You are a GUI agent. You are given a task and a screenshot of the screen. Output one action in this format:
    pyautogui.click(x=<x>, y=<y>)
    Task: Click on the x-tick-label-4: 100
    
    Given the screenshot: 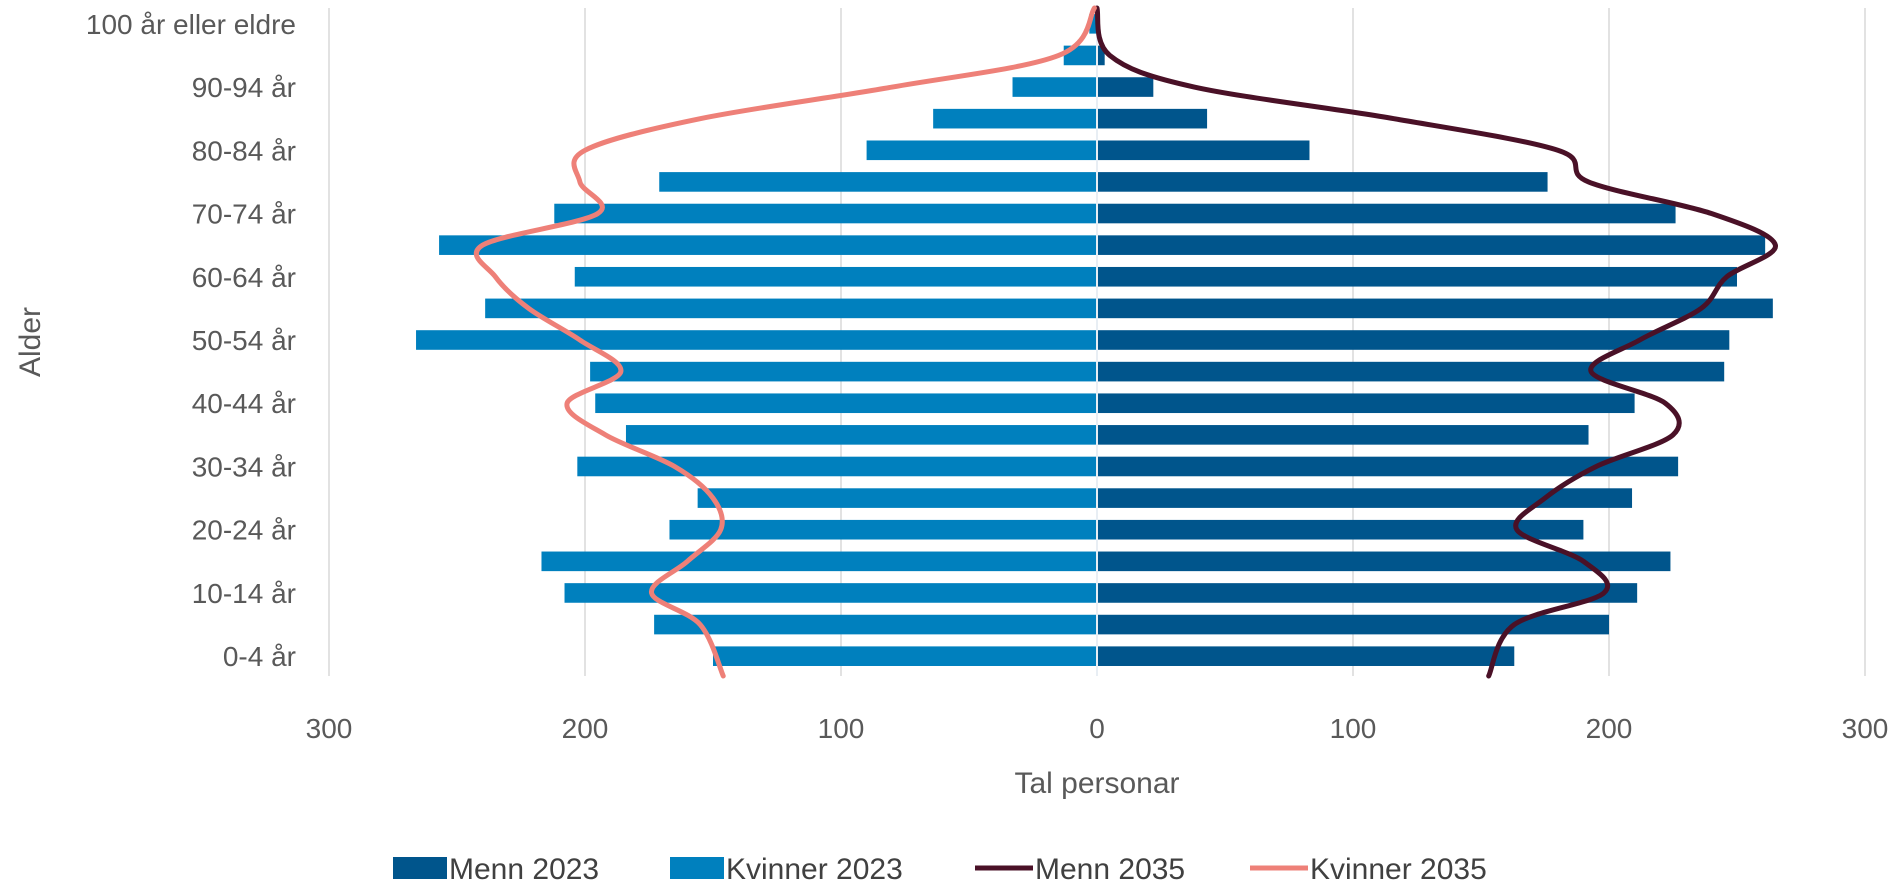 What is the action you would take?
    pyautogui.click(x=1353, y=728)
    